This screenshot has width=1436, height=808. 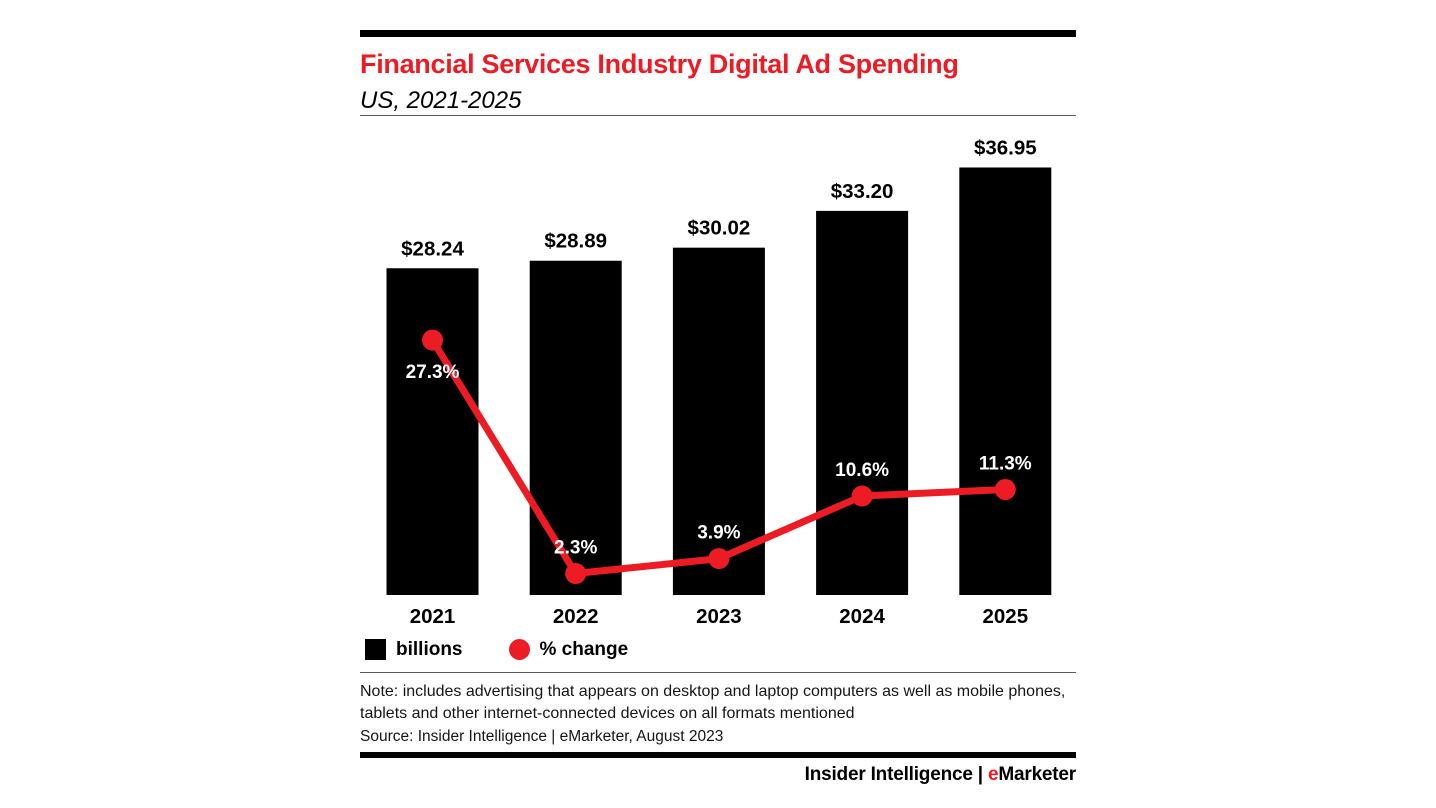 What do you see at coordinates (718, 650) in the screenshot?
I see `chart-legend: billions % change` at bounding box center [718, 650].